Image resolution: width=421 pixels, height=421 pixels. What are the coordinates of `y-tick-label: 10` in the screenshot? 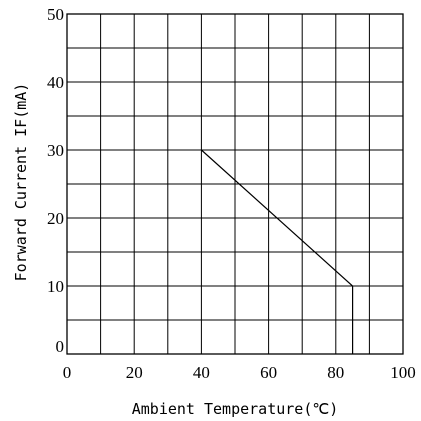 It's located at (55, 286).